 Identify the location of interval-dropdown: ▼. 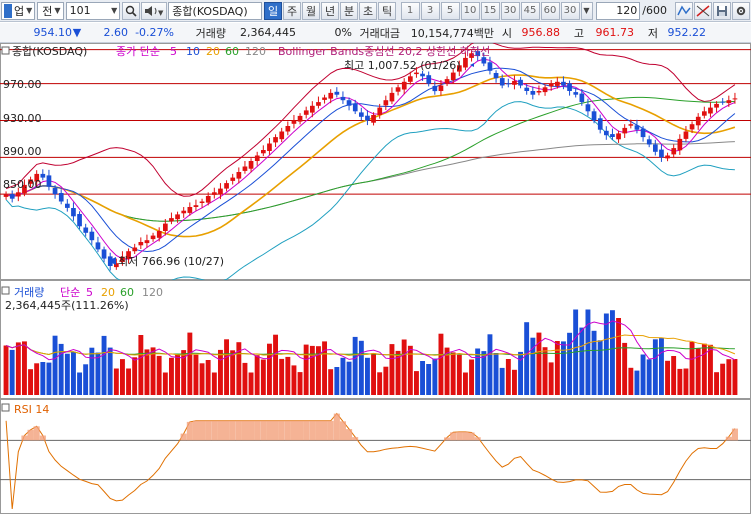
(586, 10).